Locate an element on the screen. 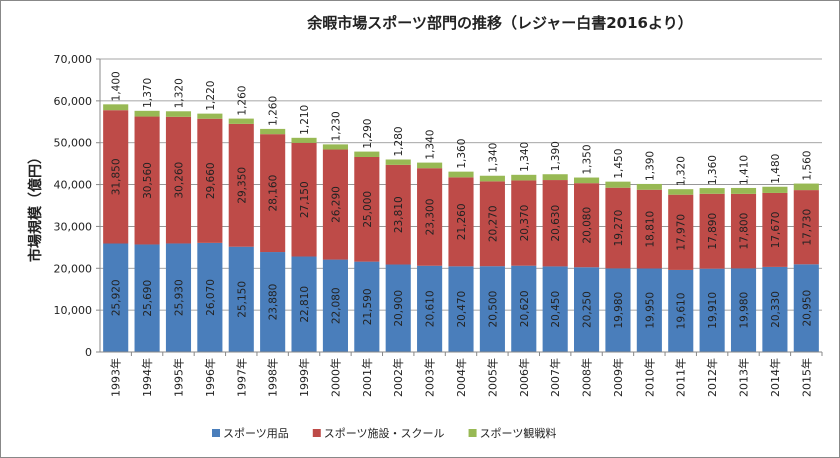 This screenshot has height=458, width=840. value-label: 17,970 is located at coordinates (682, 232).